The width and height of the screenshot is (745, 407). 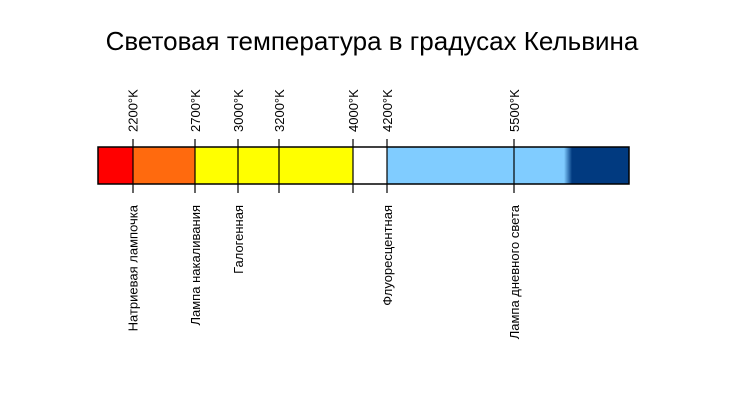 I want to click on light-source-label: Флуоресцентная, so click(x=387, y=255).